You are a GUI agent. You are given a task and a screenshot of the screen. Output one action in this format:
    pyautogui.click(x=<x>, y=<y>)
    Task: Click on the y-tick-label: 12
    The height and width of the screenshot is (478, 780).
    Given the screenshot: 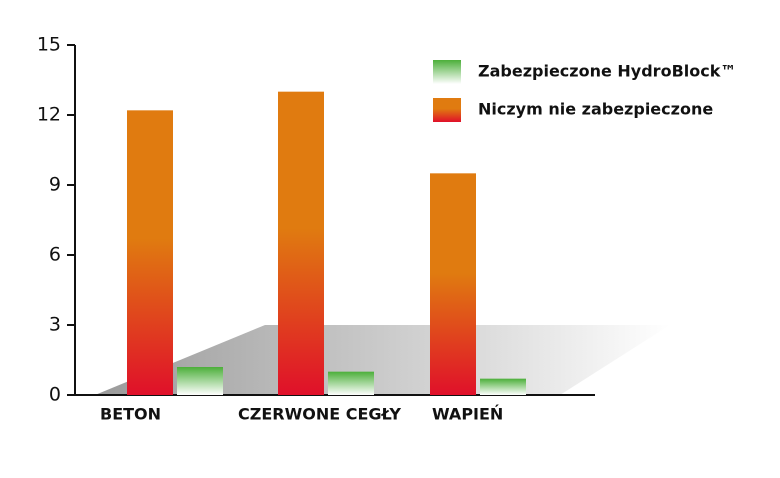 What is the action you would take?
    pyautogui.click(x=49, y=115)
    